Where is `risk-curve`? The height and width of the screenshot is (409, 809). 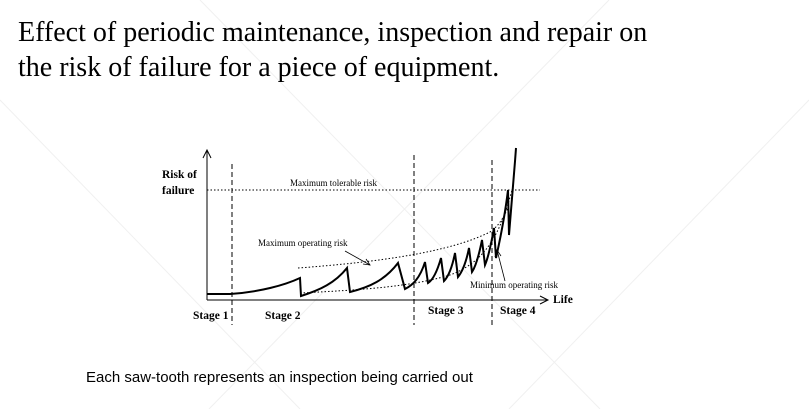 risk-curve is located at coordinates (362, 222).